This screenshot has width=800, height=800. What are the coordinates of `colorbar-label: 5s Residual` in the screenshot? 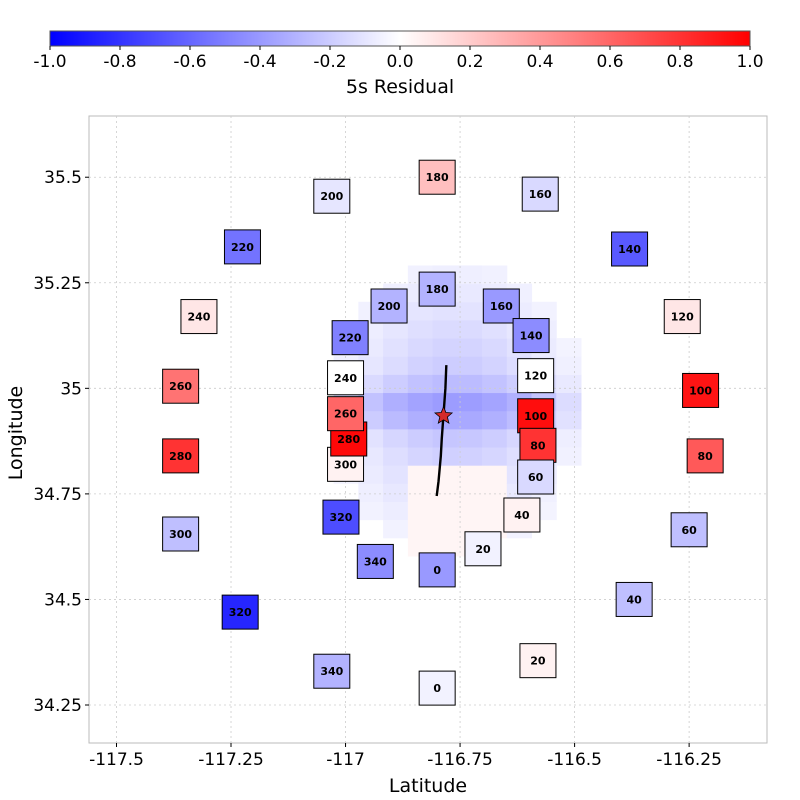 It's located at (400, 87).